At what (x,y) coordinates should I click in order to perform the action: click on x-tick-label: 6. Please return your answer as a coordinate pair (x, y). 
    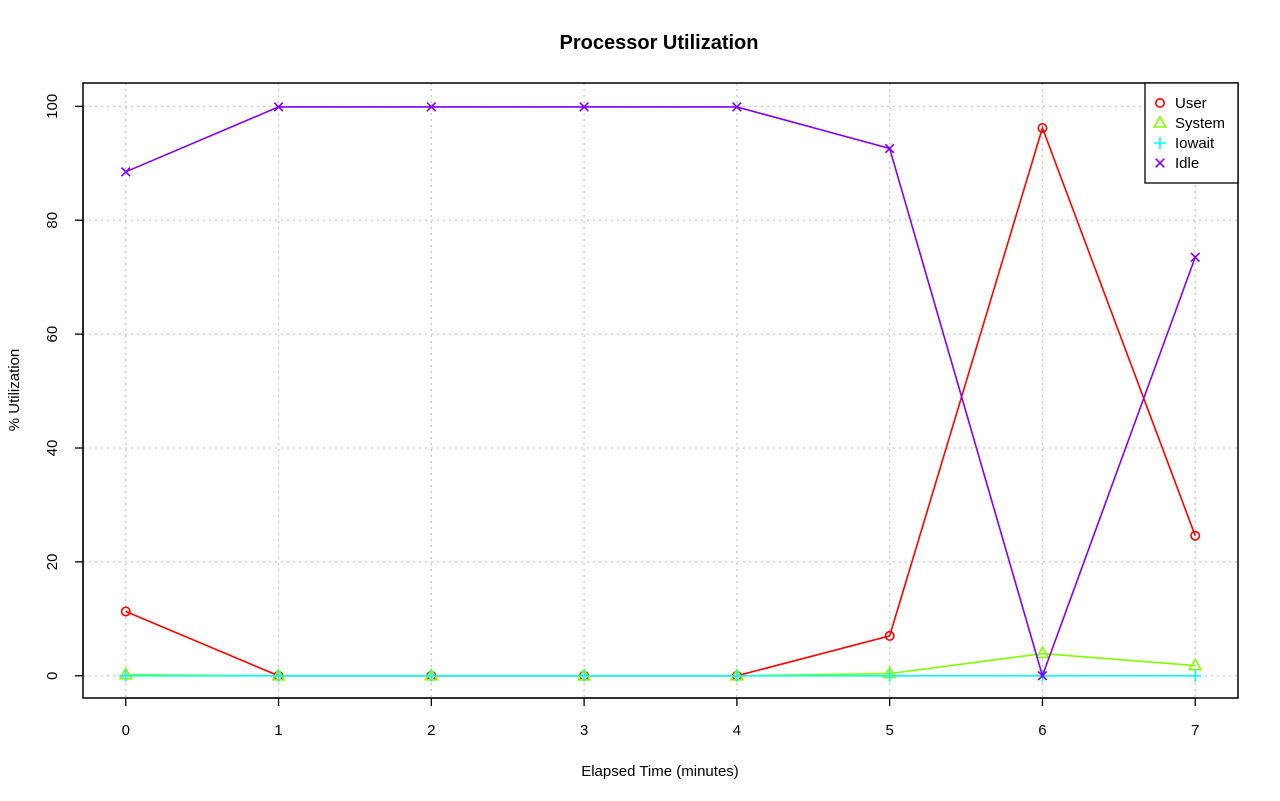
    Looking at the image, I should click on (1042, 730).